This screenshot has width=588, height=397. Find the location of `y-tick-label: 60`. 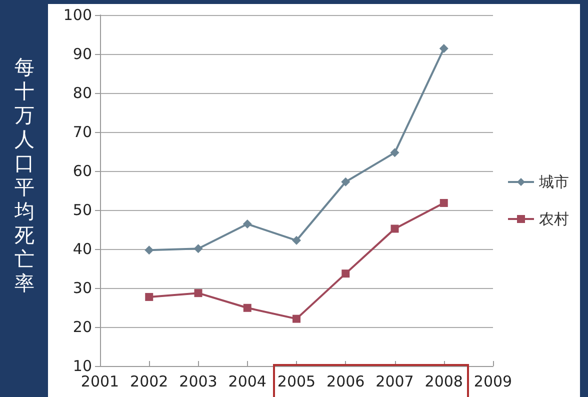

y-tick-label: 60 is located at coordinates (82, 171).